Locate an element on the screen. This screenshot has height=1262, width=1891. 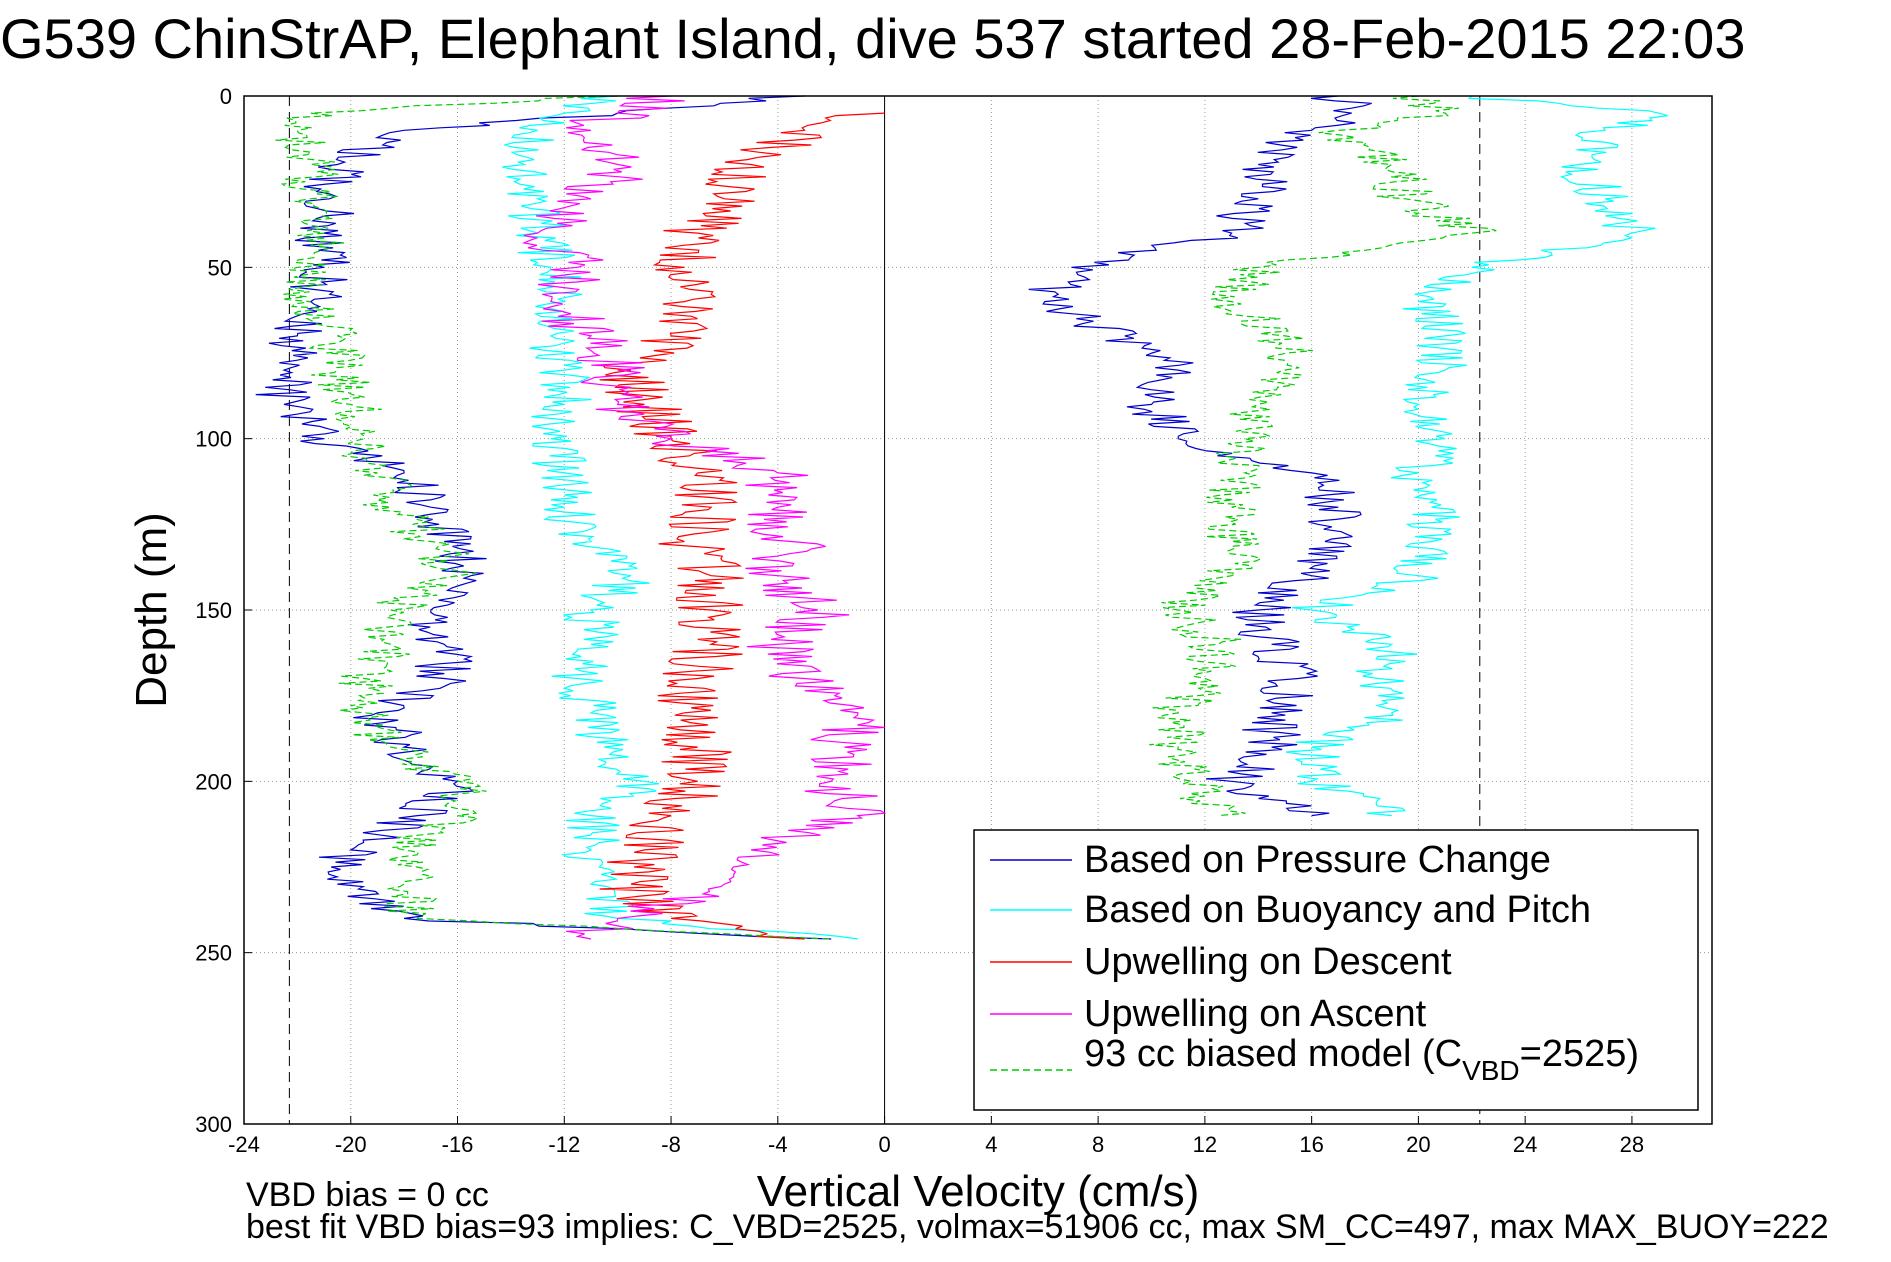
y-tick-label: 150 is located at coordinates (213, 610).